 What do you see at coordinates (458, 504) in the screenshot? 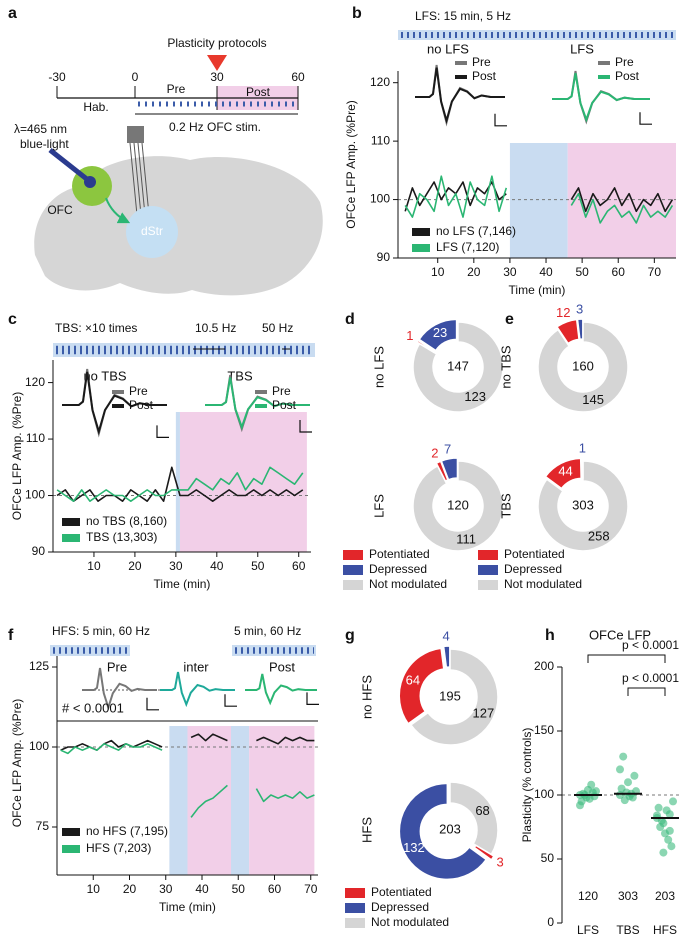
I see `donut-total: 120` at bounding box center [458, 504].